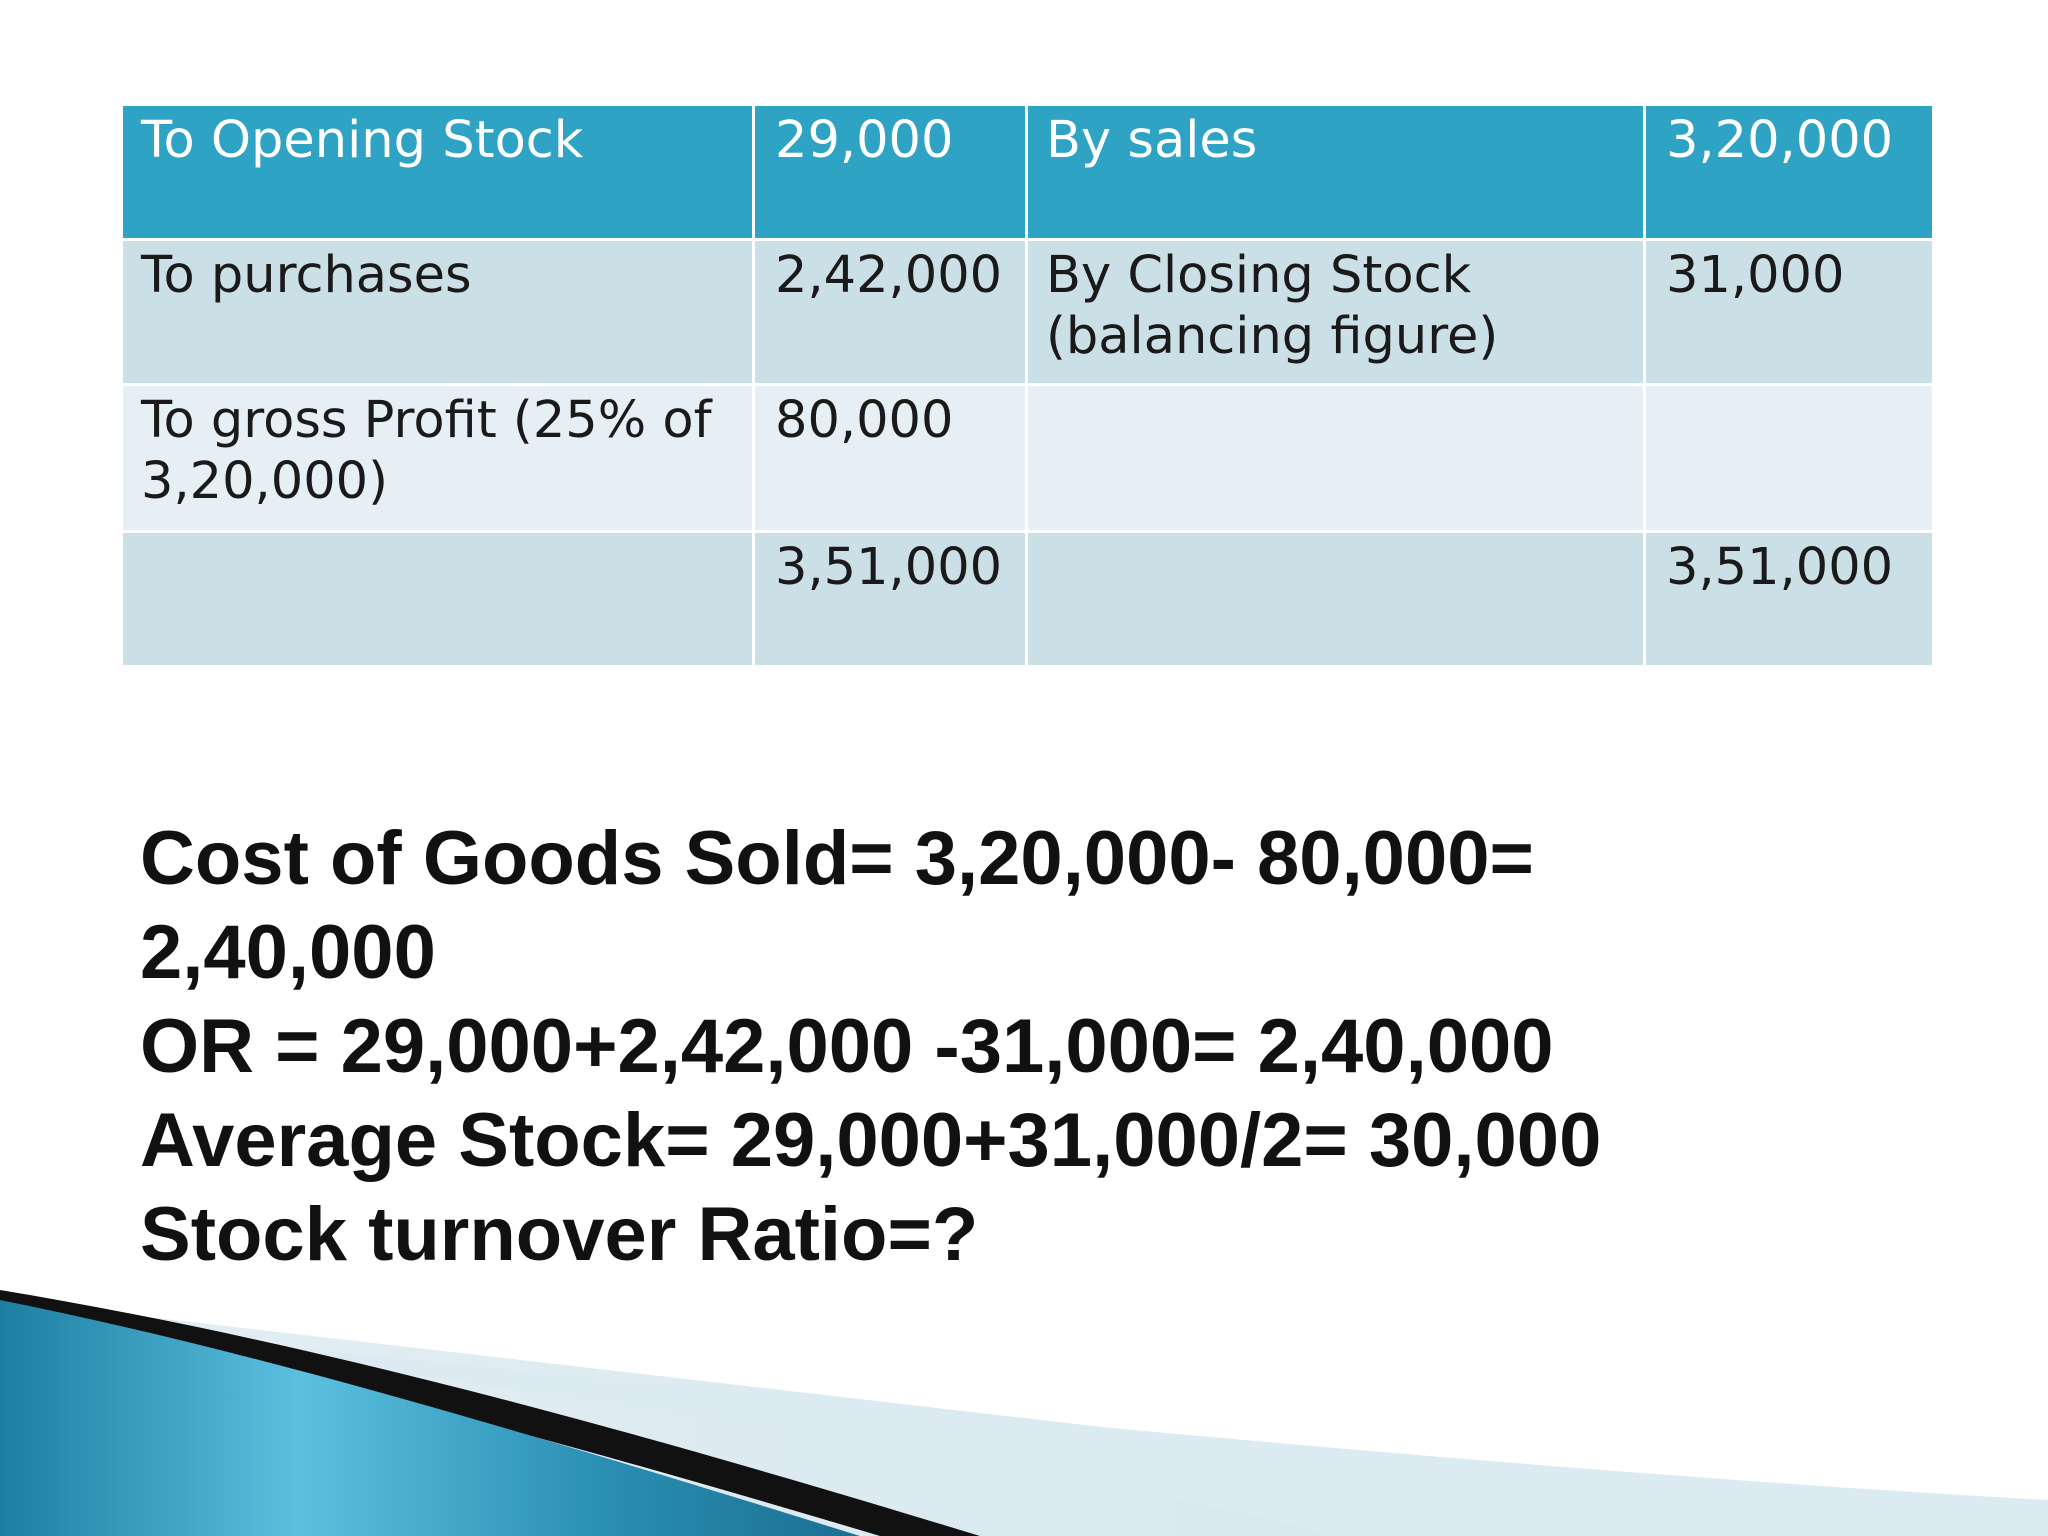  Describe the element at coordinates (890, 312) in the screenshot. I see `table-cell: 2,42,000` at that location.